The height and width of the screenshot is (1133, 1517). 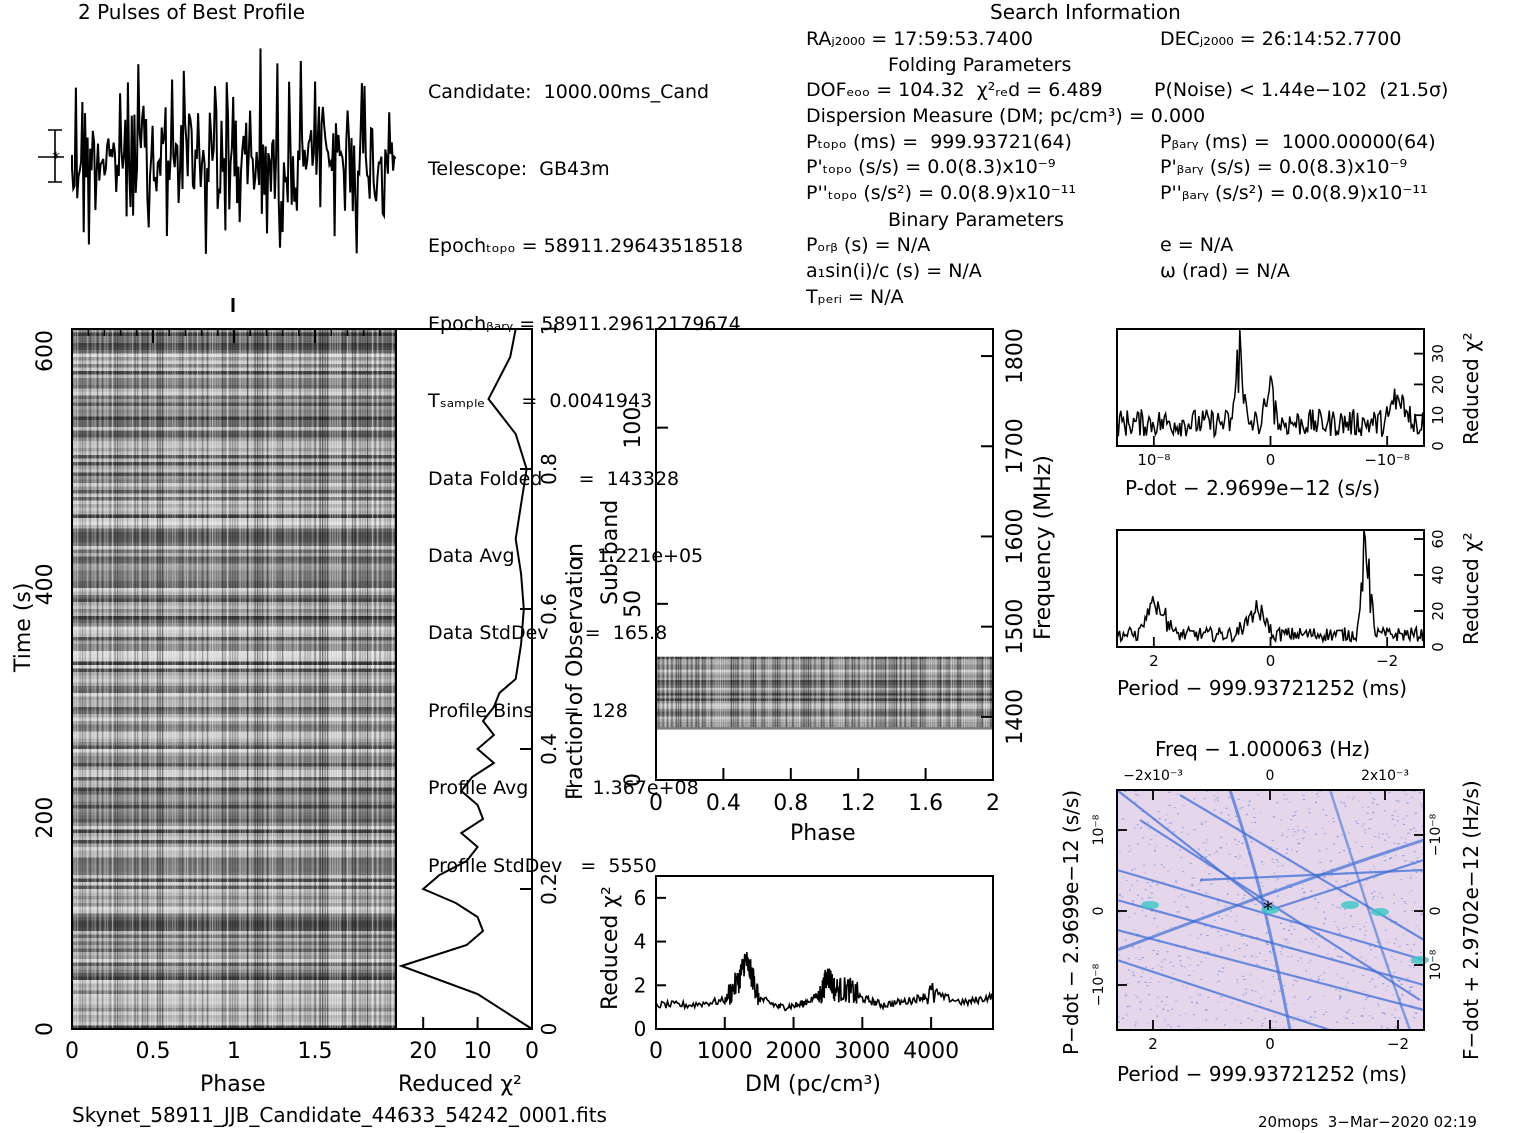 I want to click on y-tick-right-label: 0, so click(x=1436, y=911).